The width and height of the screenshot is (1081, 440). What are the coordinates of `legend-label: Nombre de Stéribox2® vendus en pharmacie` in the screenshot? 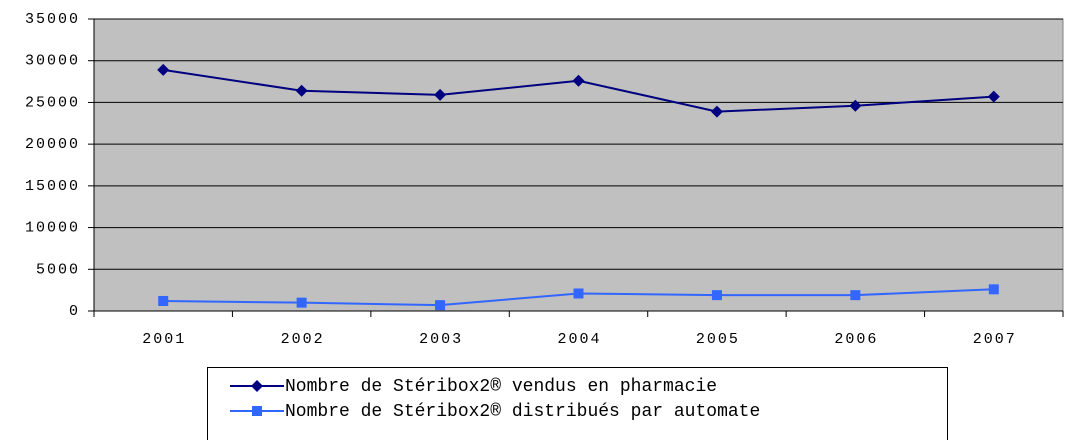 It's located at (501, 387).